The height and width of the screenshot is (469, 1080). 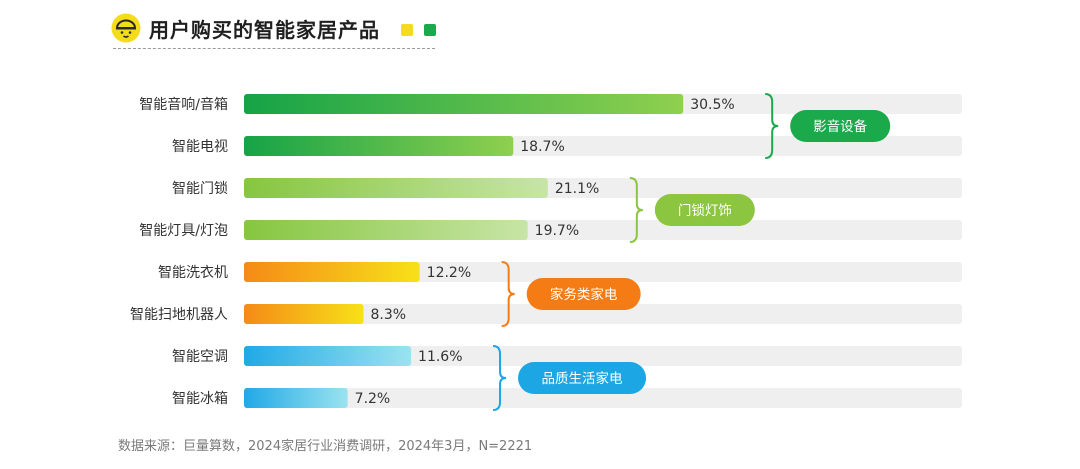 I want to click on group-label: 品质生活家电, so click(x=582, y=378).